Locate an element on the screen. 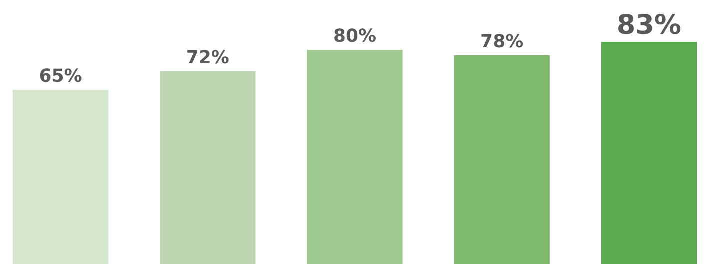  data-label: 80% is located at coordinates (355, 37).